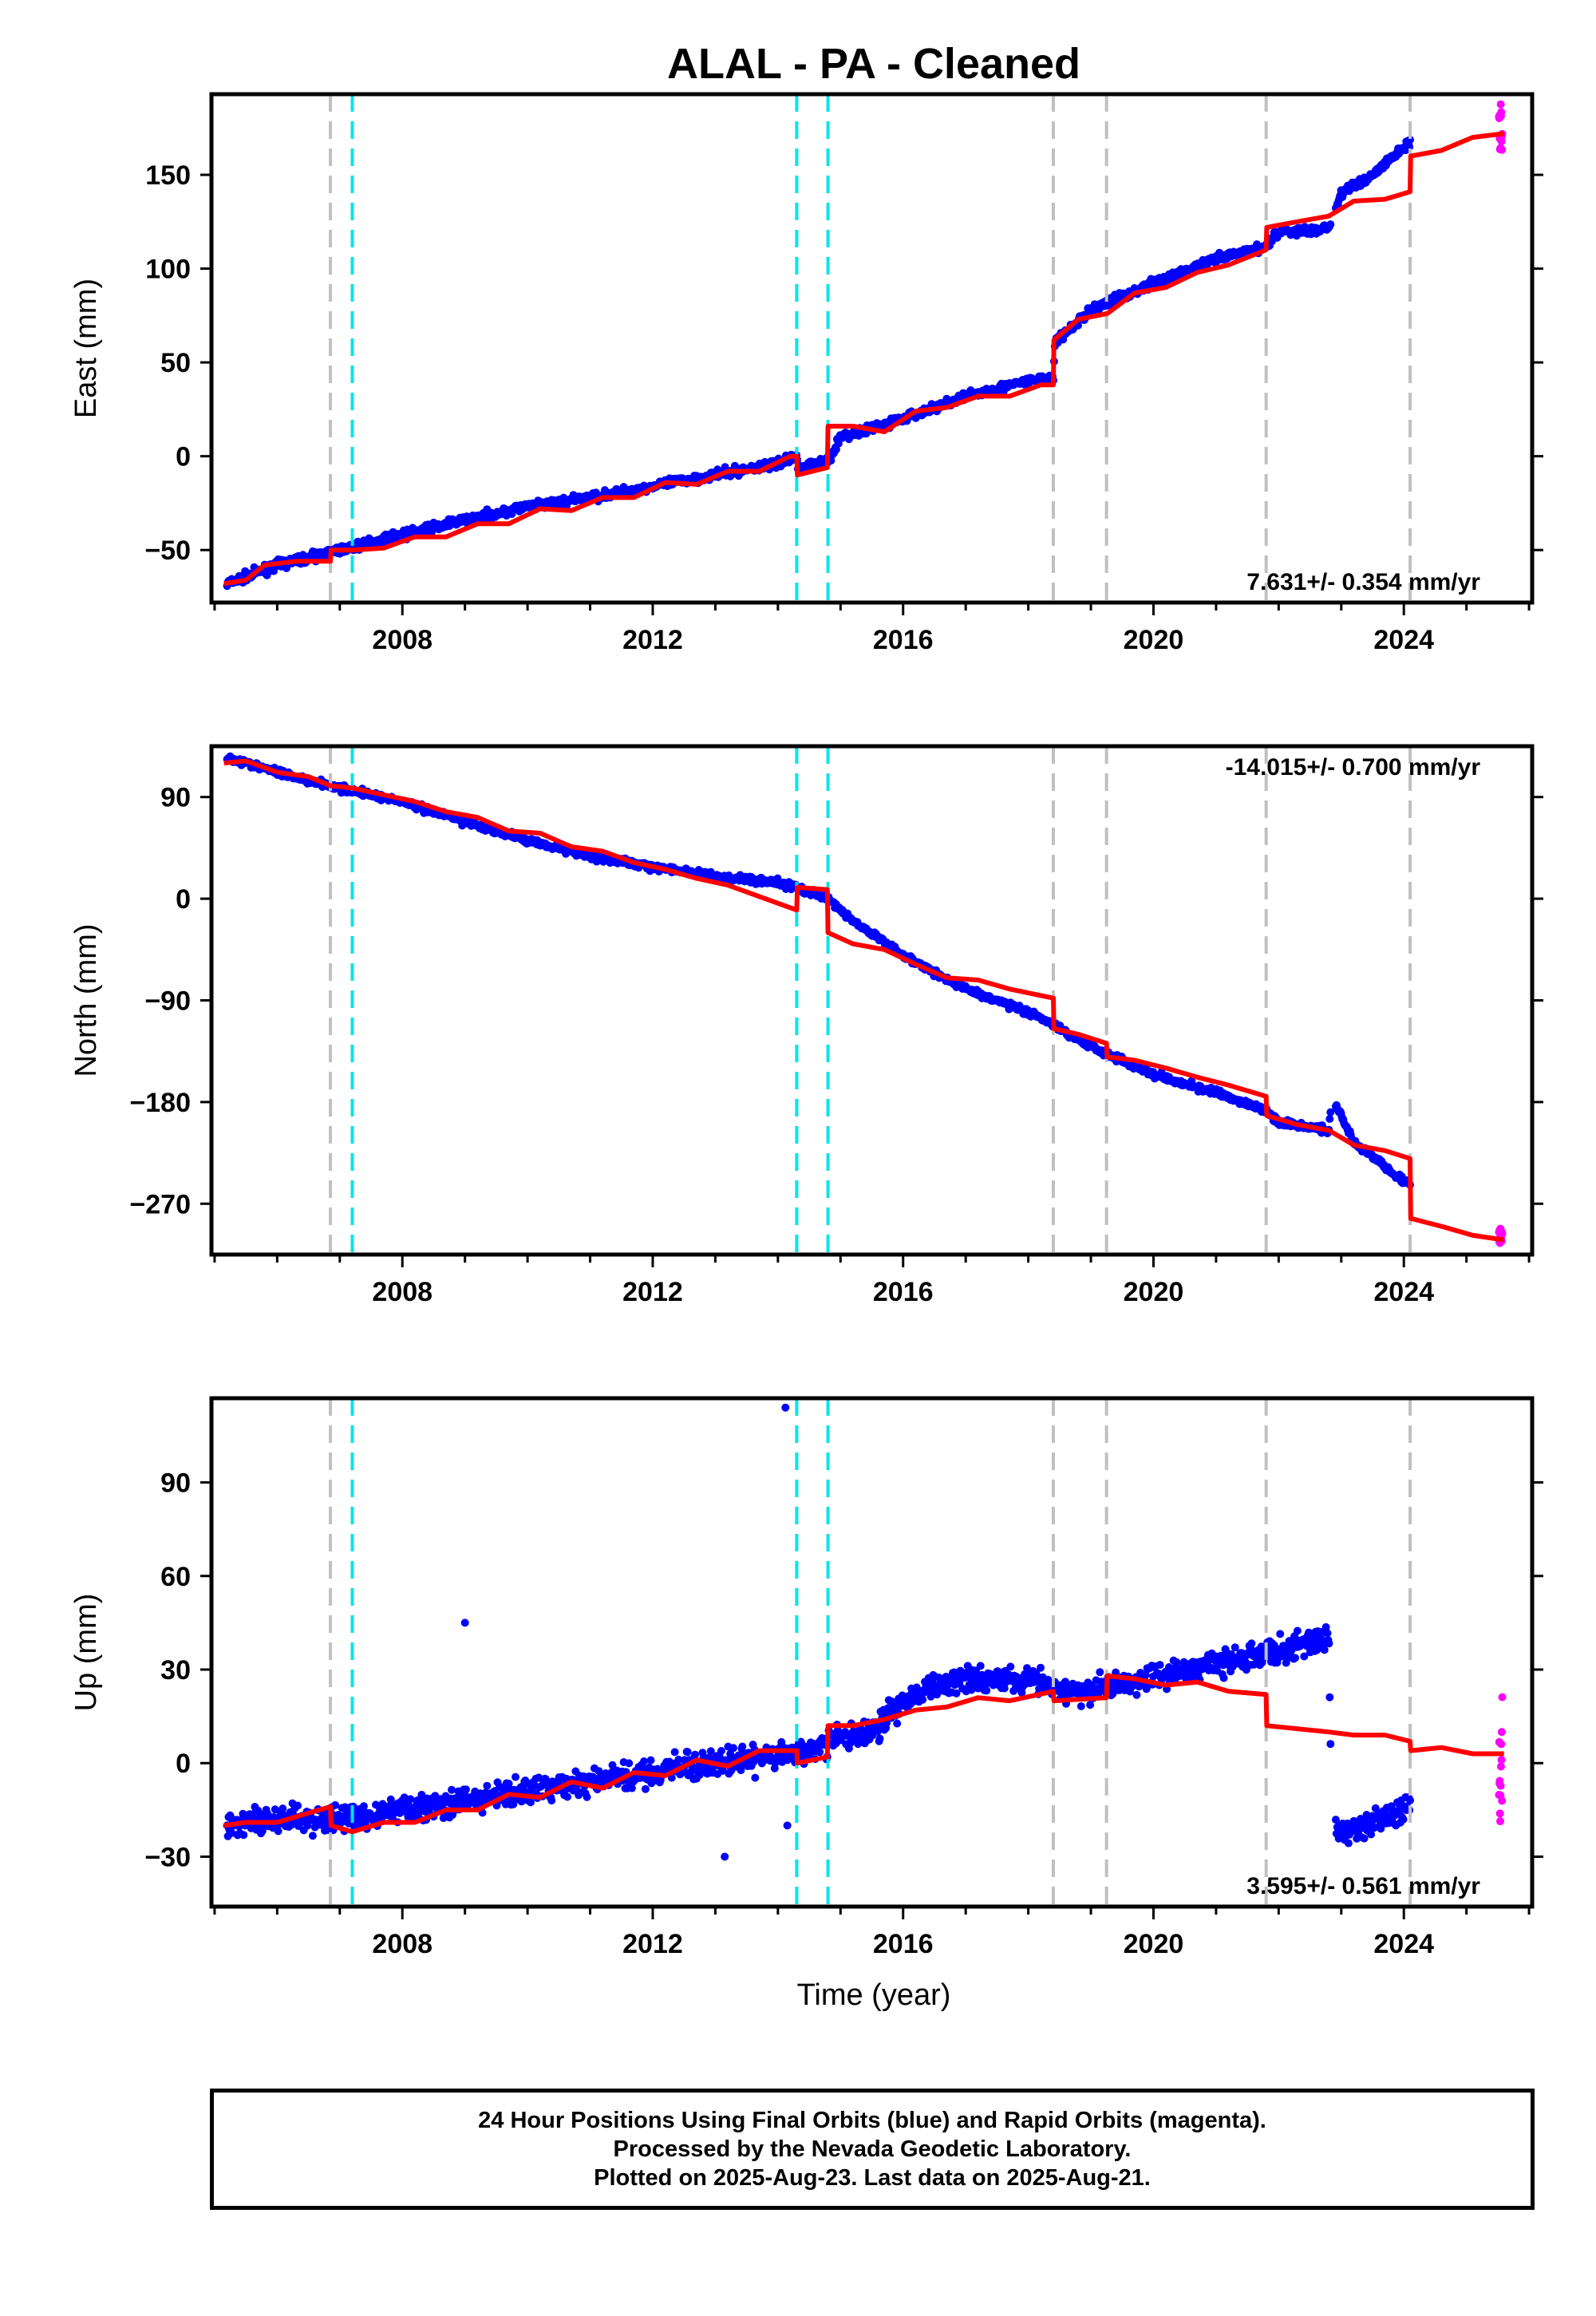 The height and width of the screenshot is (2316, 1596). Describe the element at coordinates (873, 64) in the screenshot. I see `figure-title: ALAL - PA - Cleaned` at that location.